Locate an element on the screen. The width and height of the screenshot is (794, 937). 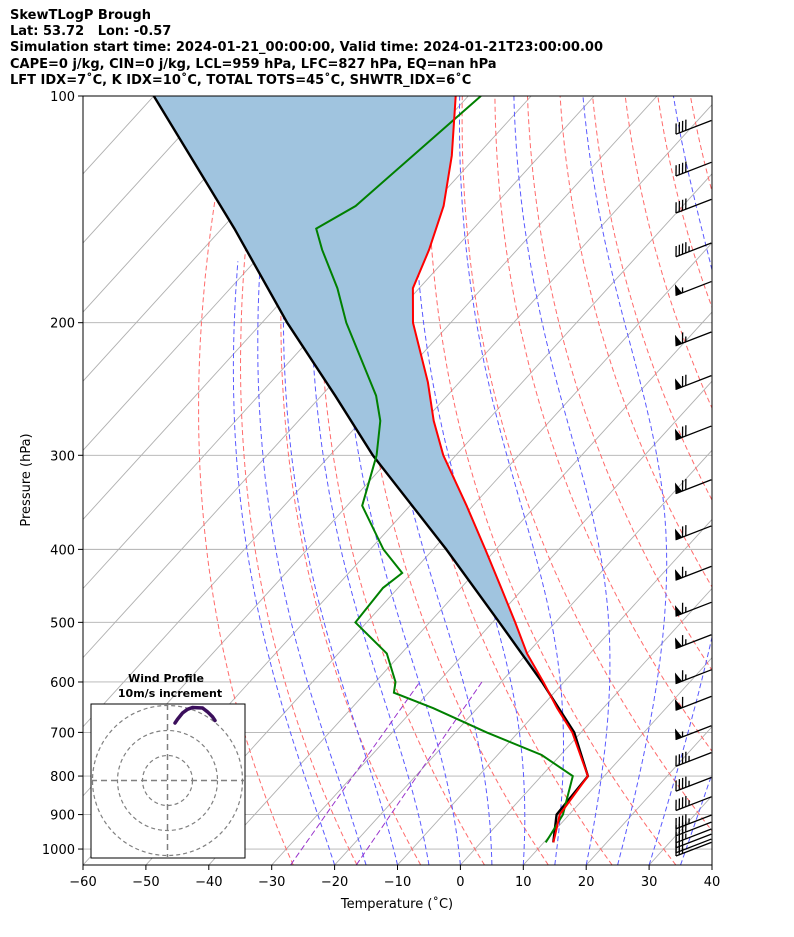
chart-title-line-2: Lat: 53.72 Lon: -0.57 is located at coordinates (91, 31).